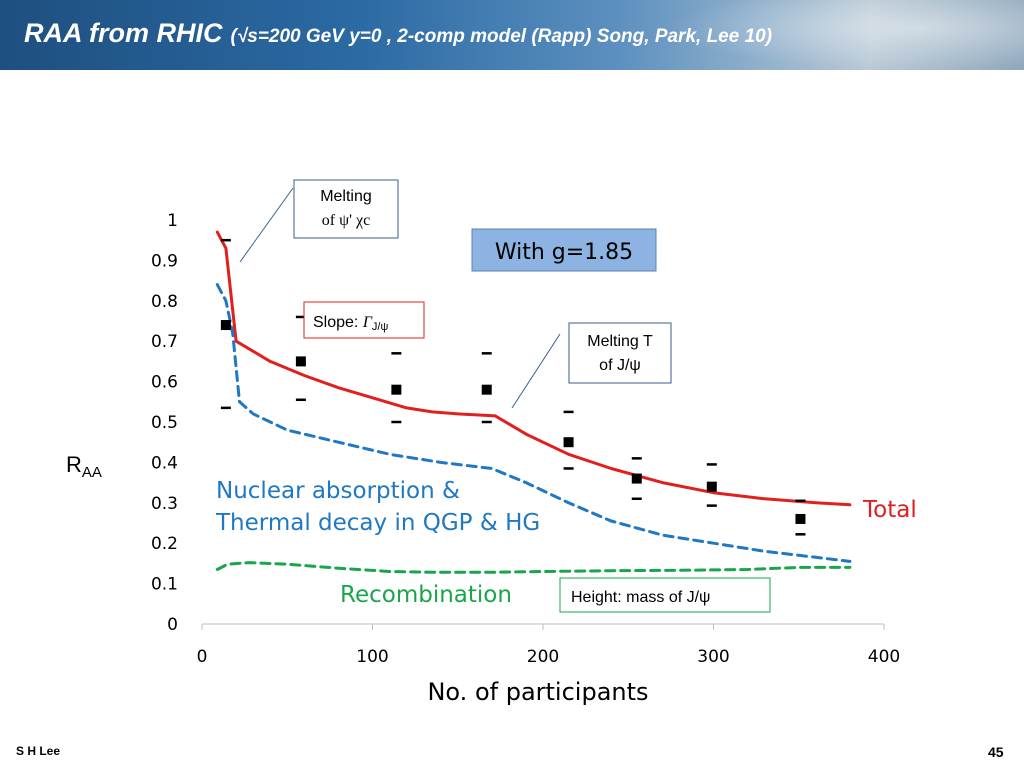 The image size is (1024, 768). I want to click on melting-psi-label-line1: Melting, so click(346, 196).